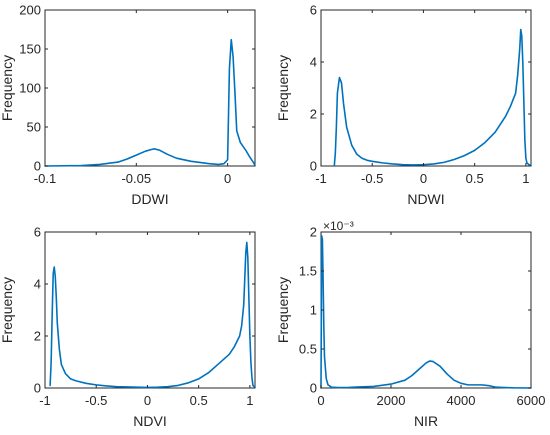  Describe the element at coordinates (45, 400) in the screenshot. I see `chart-2-x-tick-label: -1` at that location.